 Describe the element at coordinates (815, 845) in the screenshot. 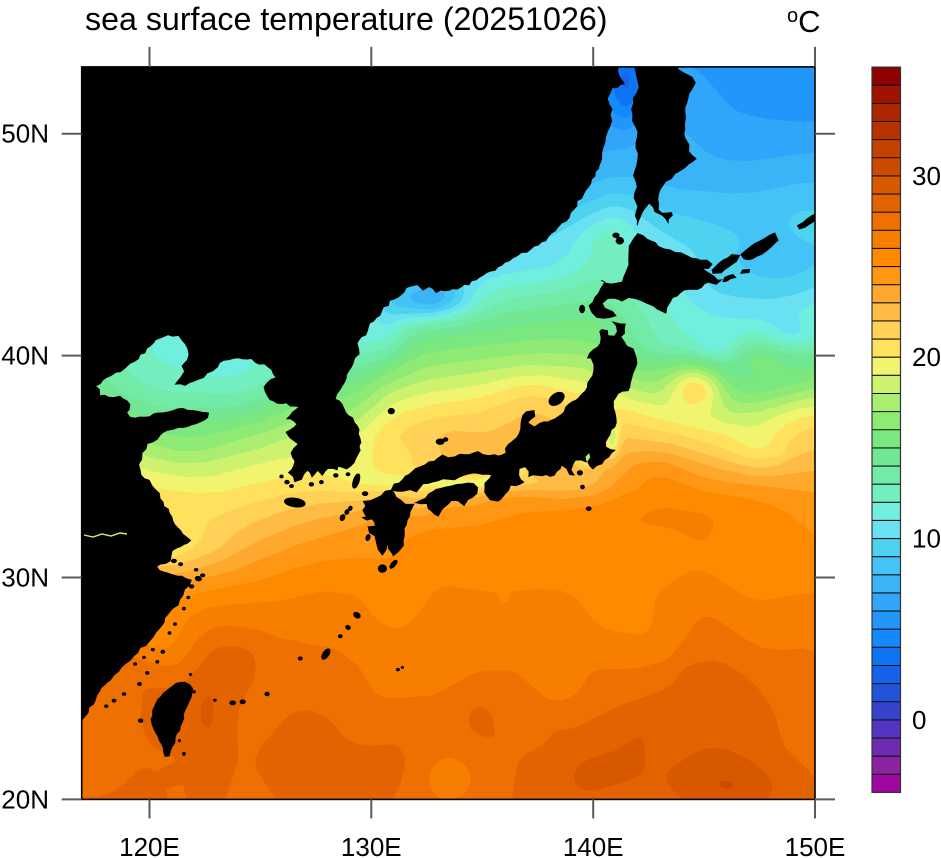

I see `svg-text: 150E` at that location.